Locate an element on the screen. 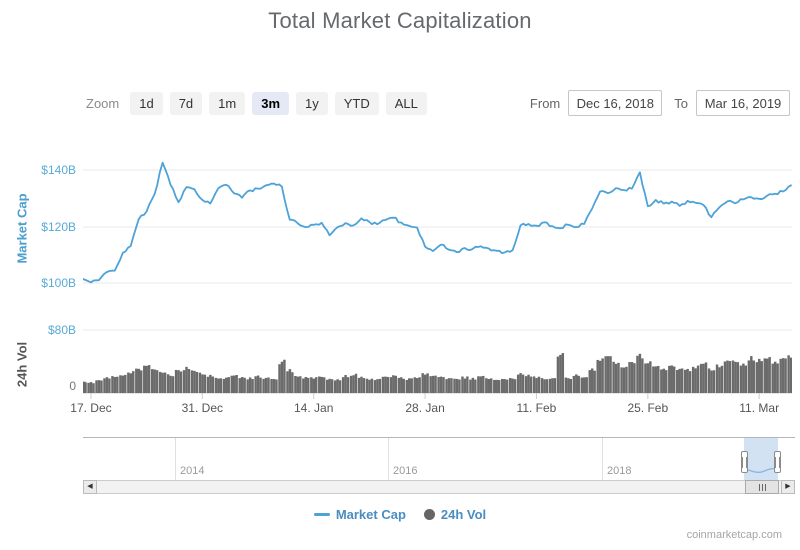 Image resolution: width=800 pixels, height=550 pixels. legend-label-24h-vol: 24h Vol is located at coordinates (463, 514).